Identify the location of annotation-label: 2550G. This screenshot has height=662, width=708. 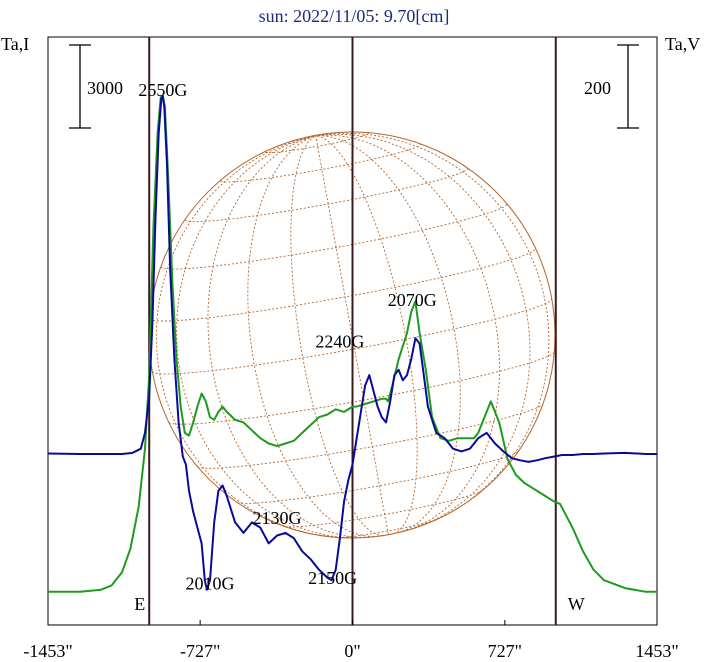
(162, 90).